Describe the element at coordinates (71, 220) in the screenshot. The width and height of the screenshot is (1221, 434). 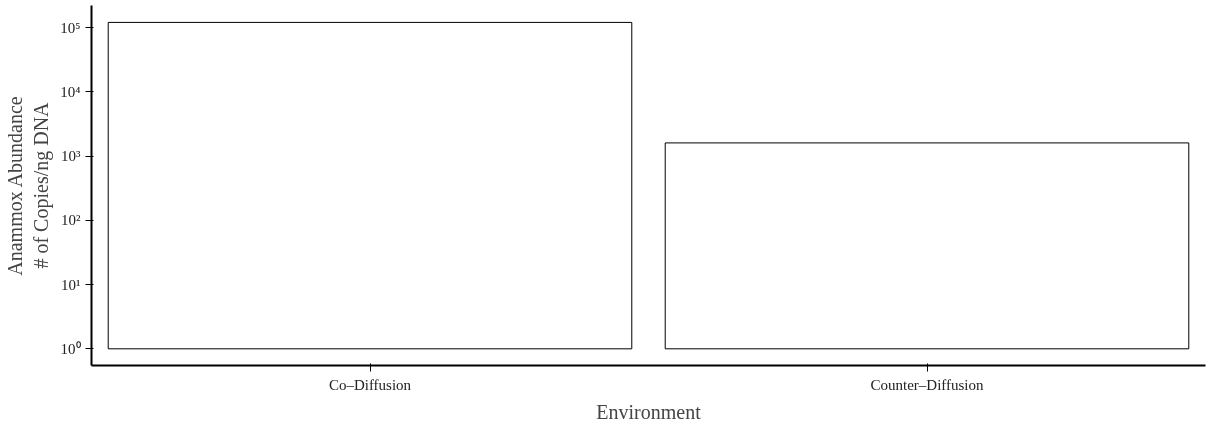
I see `y-tick-label: 10²` at that location.